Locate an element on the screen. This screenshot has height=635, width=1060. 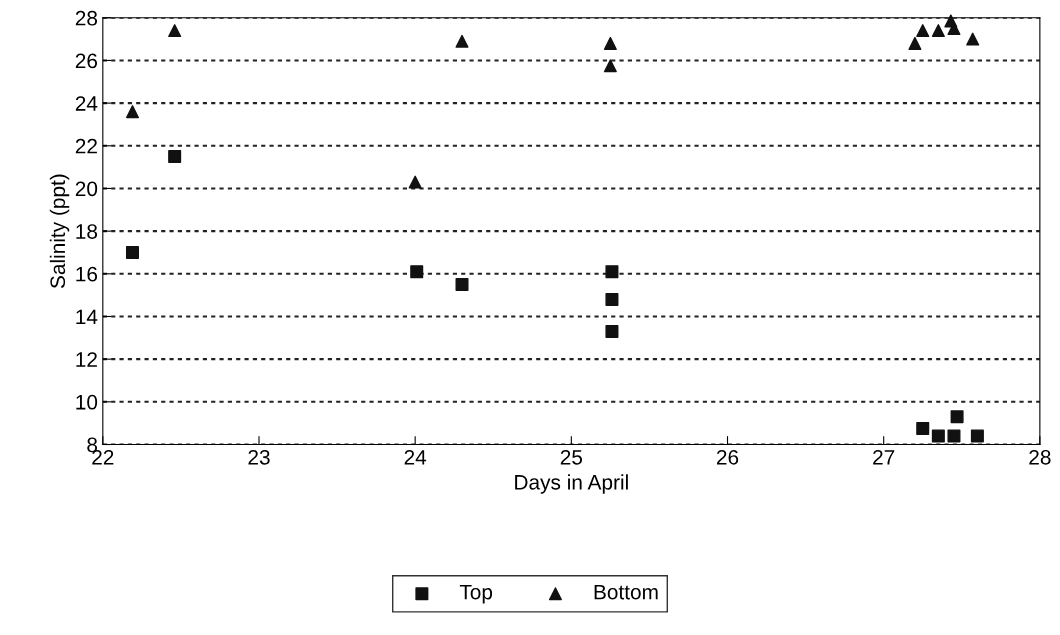
x-tick-label: 23 is located at coordinates (259, 457).